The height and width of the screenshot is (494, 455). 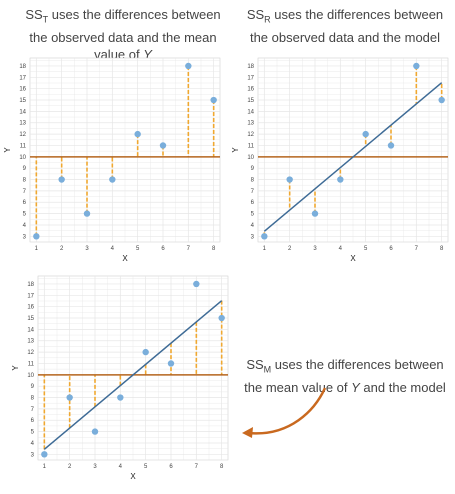 I want to click on y-tick-label: 11, so click(x=23, y=146).